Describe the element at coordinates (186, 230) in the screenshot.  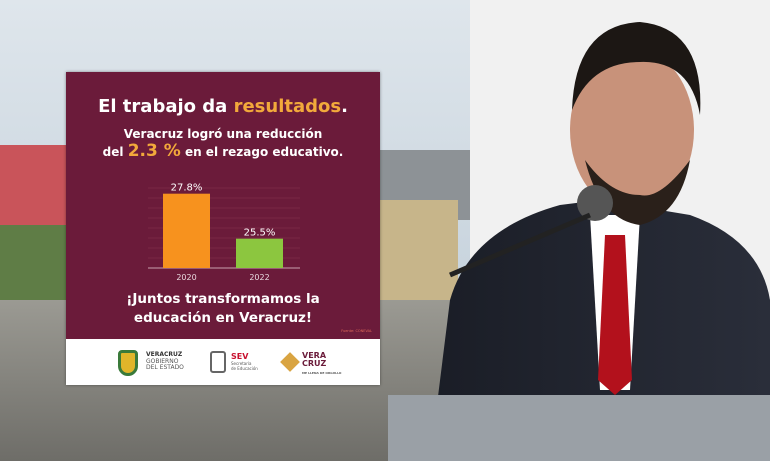
I see `bar-2020` at that location.